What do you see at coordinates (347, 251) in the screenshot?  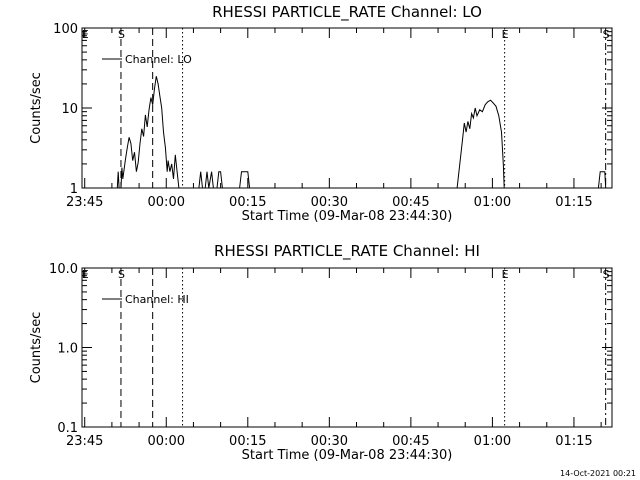 I see `chart-title: RHESSI PARTICLE_RATE Channel: HI` at bounding box center [347, 251].